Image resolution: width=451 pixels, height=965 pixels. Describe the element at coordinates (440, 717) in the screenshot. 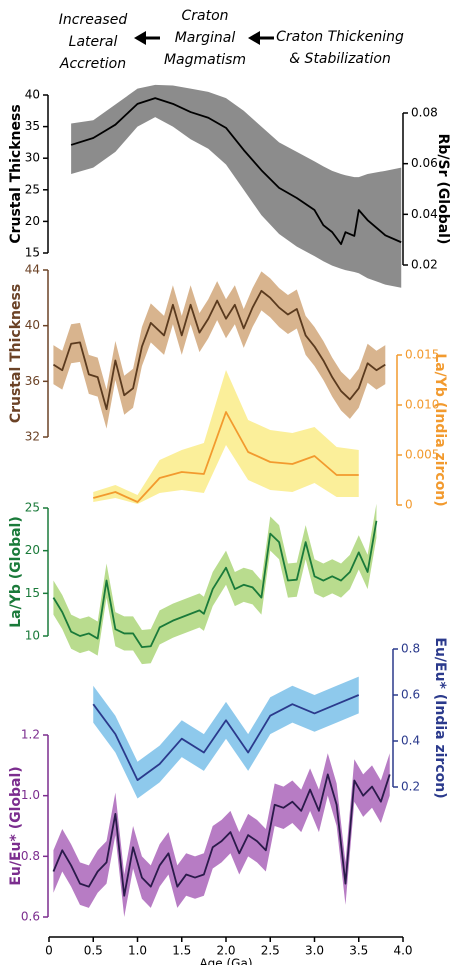

I see `axis-label: Eu/Eu* (India zircon)` at that location.